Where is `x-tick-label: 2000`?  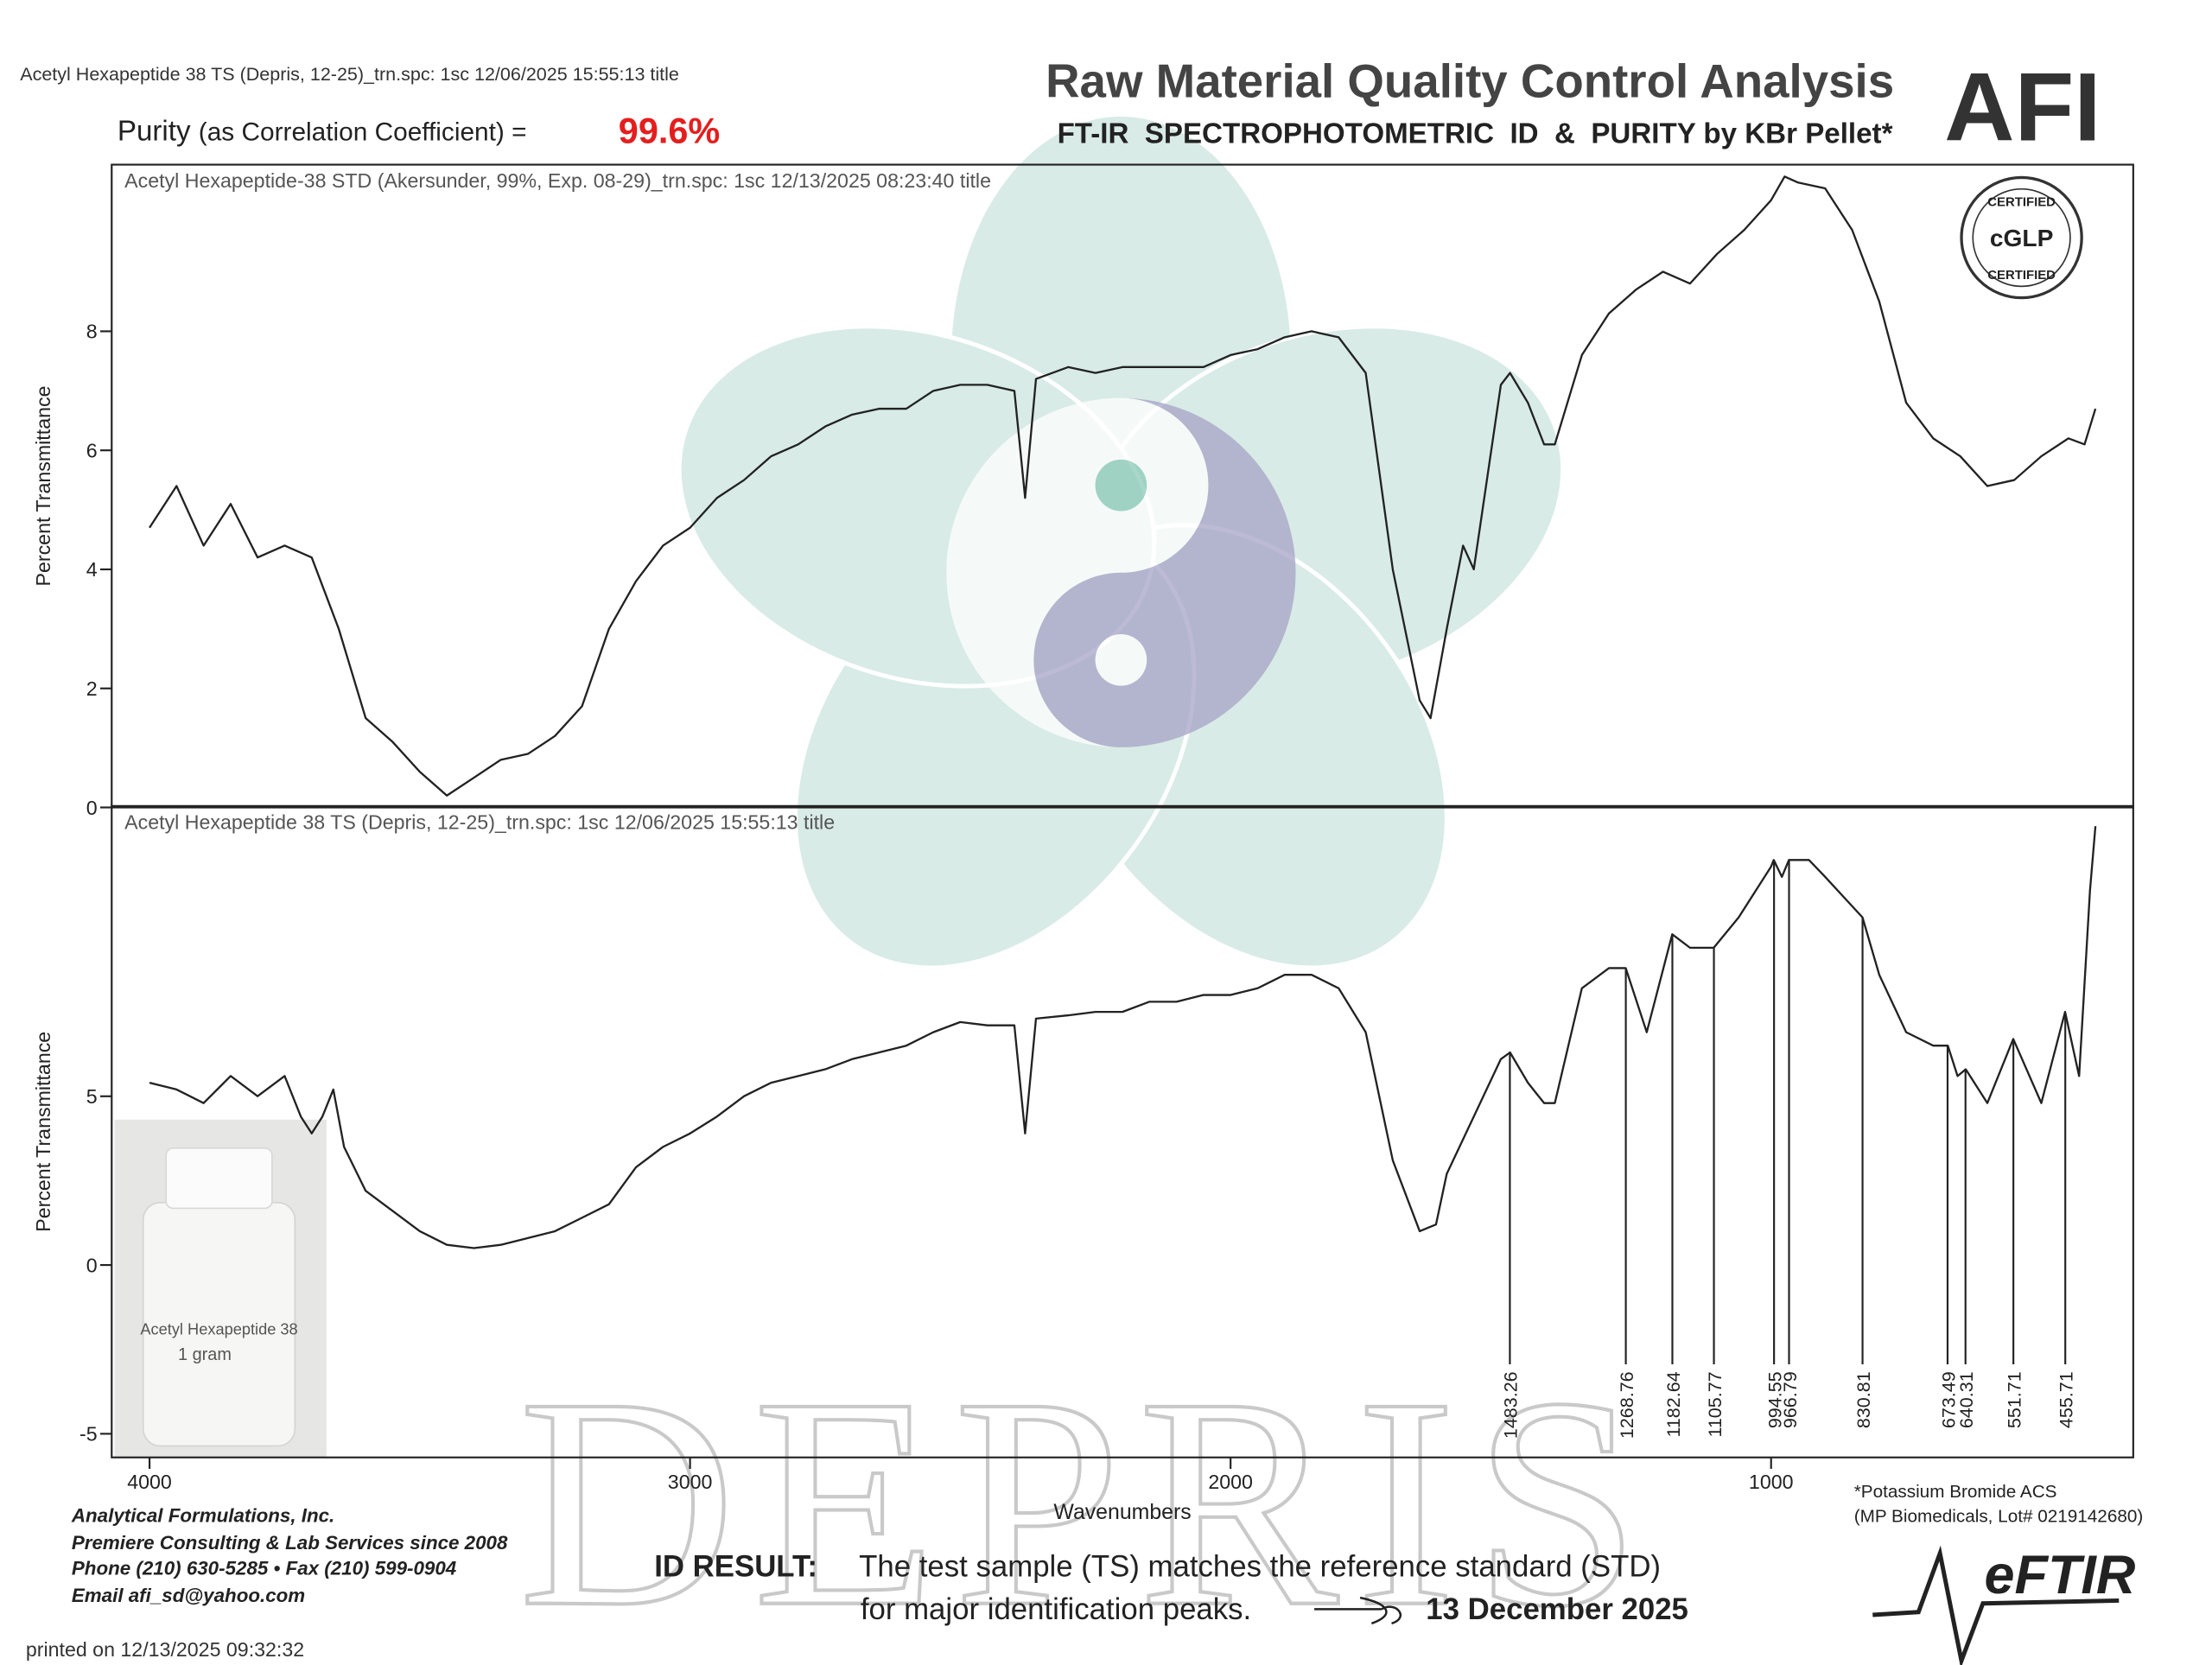 x-tick-label: 2000 is located at coordinates (1230, 1482).